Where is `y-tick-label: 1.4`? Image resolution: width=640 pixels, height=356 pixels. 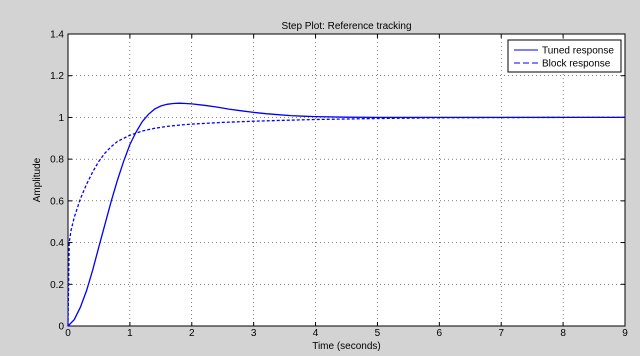 y-tick-label: 1.4 is located at coordinates (57, 35).